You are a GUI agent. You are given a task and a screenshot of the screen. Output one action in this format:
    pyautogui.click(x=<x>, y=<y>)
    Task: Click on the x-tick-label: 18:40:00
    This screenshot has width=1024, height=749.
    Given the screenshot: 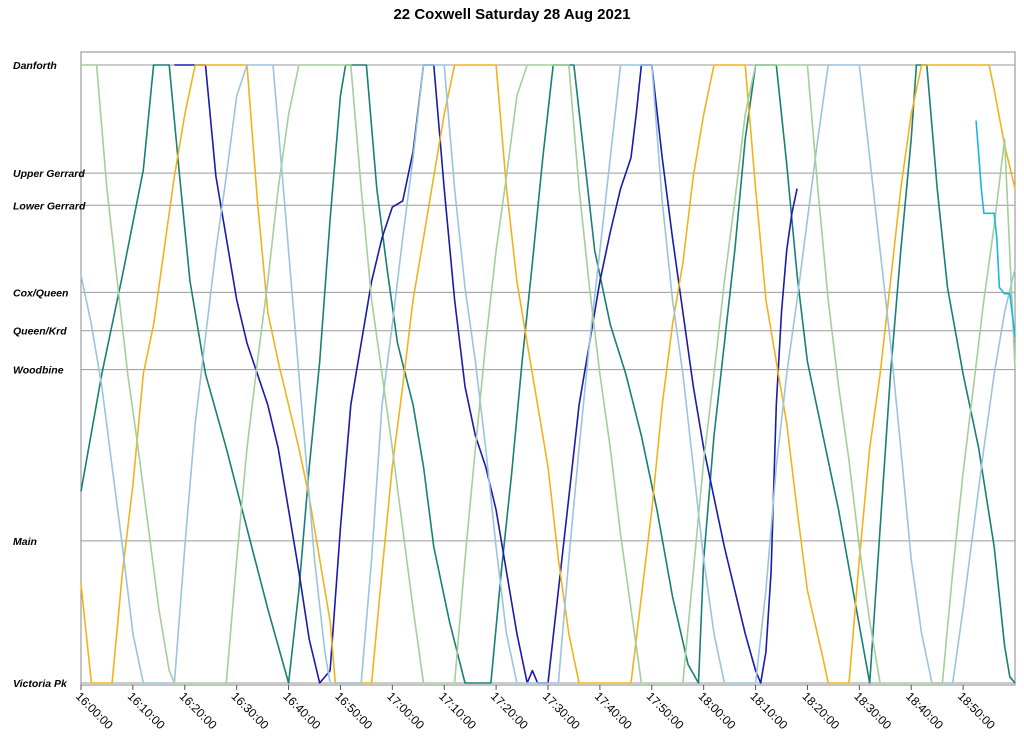 What is the action you would take?
    pyautogui.click(x=924, y=710)
    